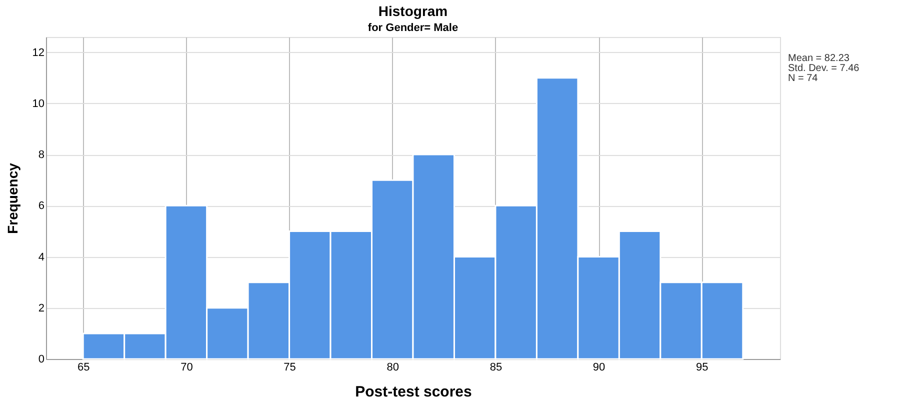  Describe the element at coordinates (41, 308) in the screenshot. I see `y-tick-label: 2` at that location.